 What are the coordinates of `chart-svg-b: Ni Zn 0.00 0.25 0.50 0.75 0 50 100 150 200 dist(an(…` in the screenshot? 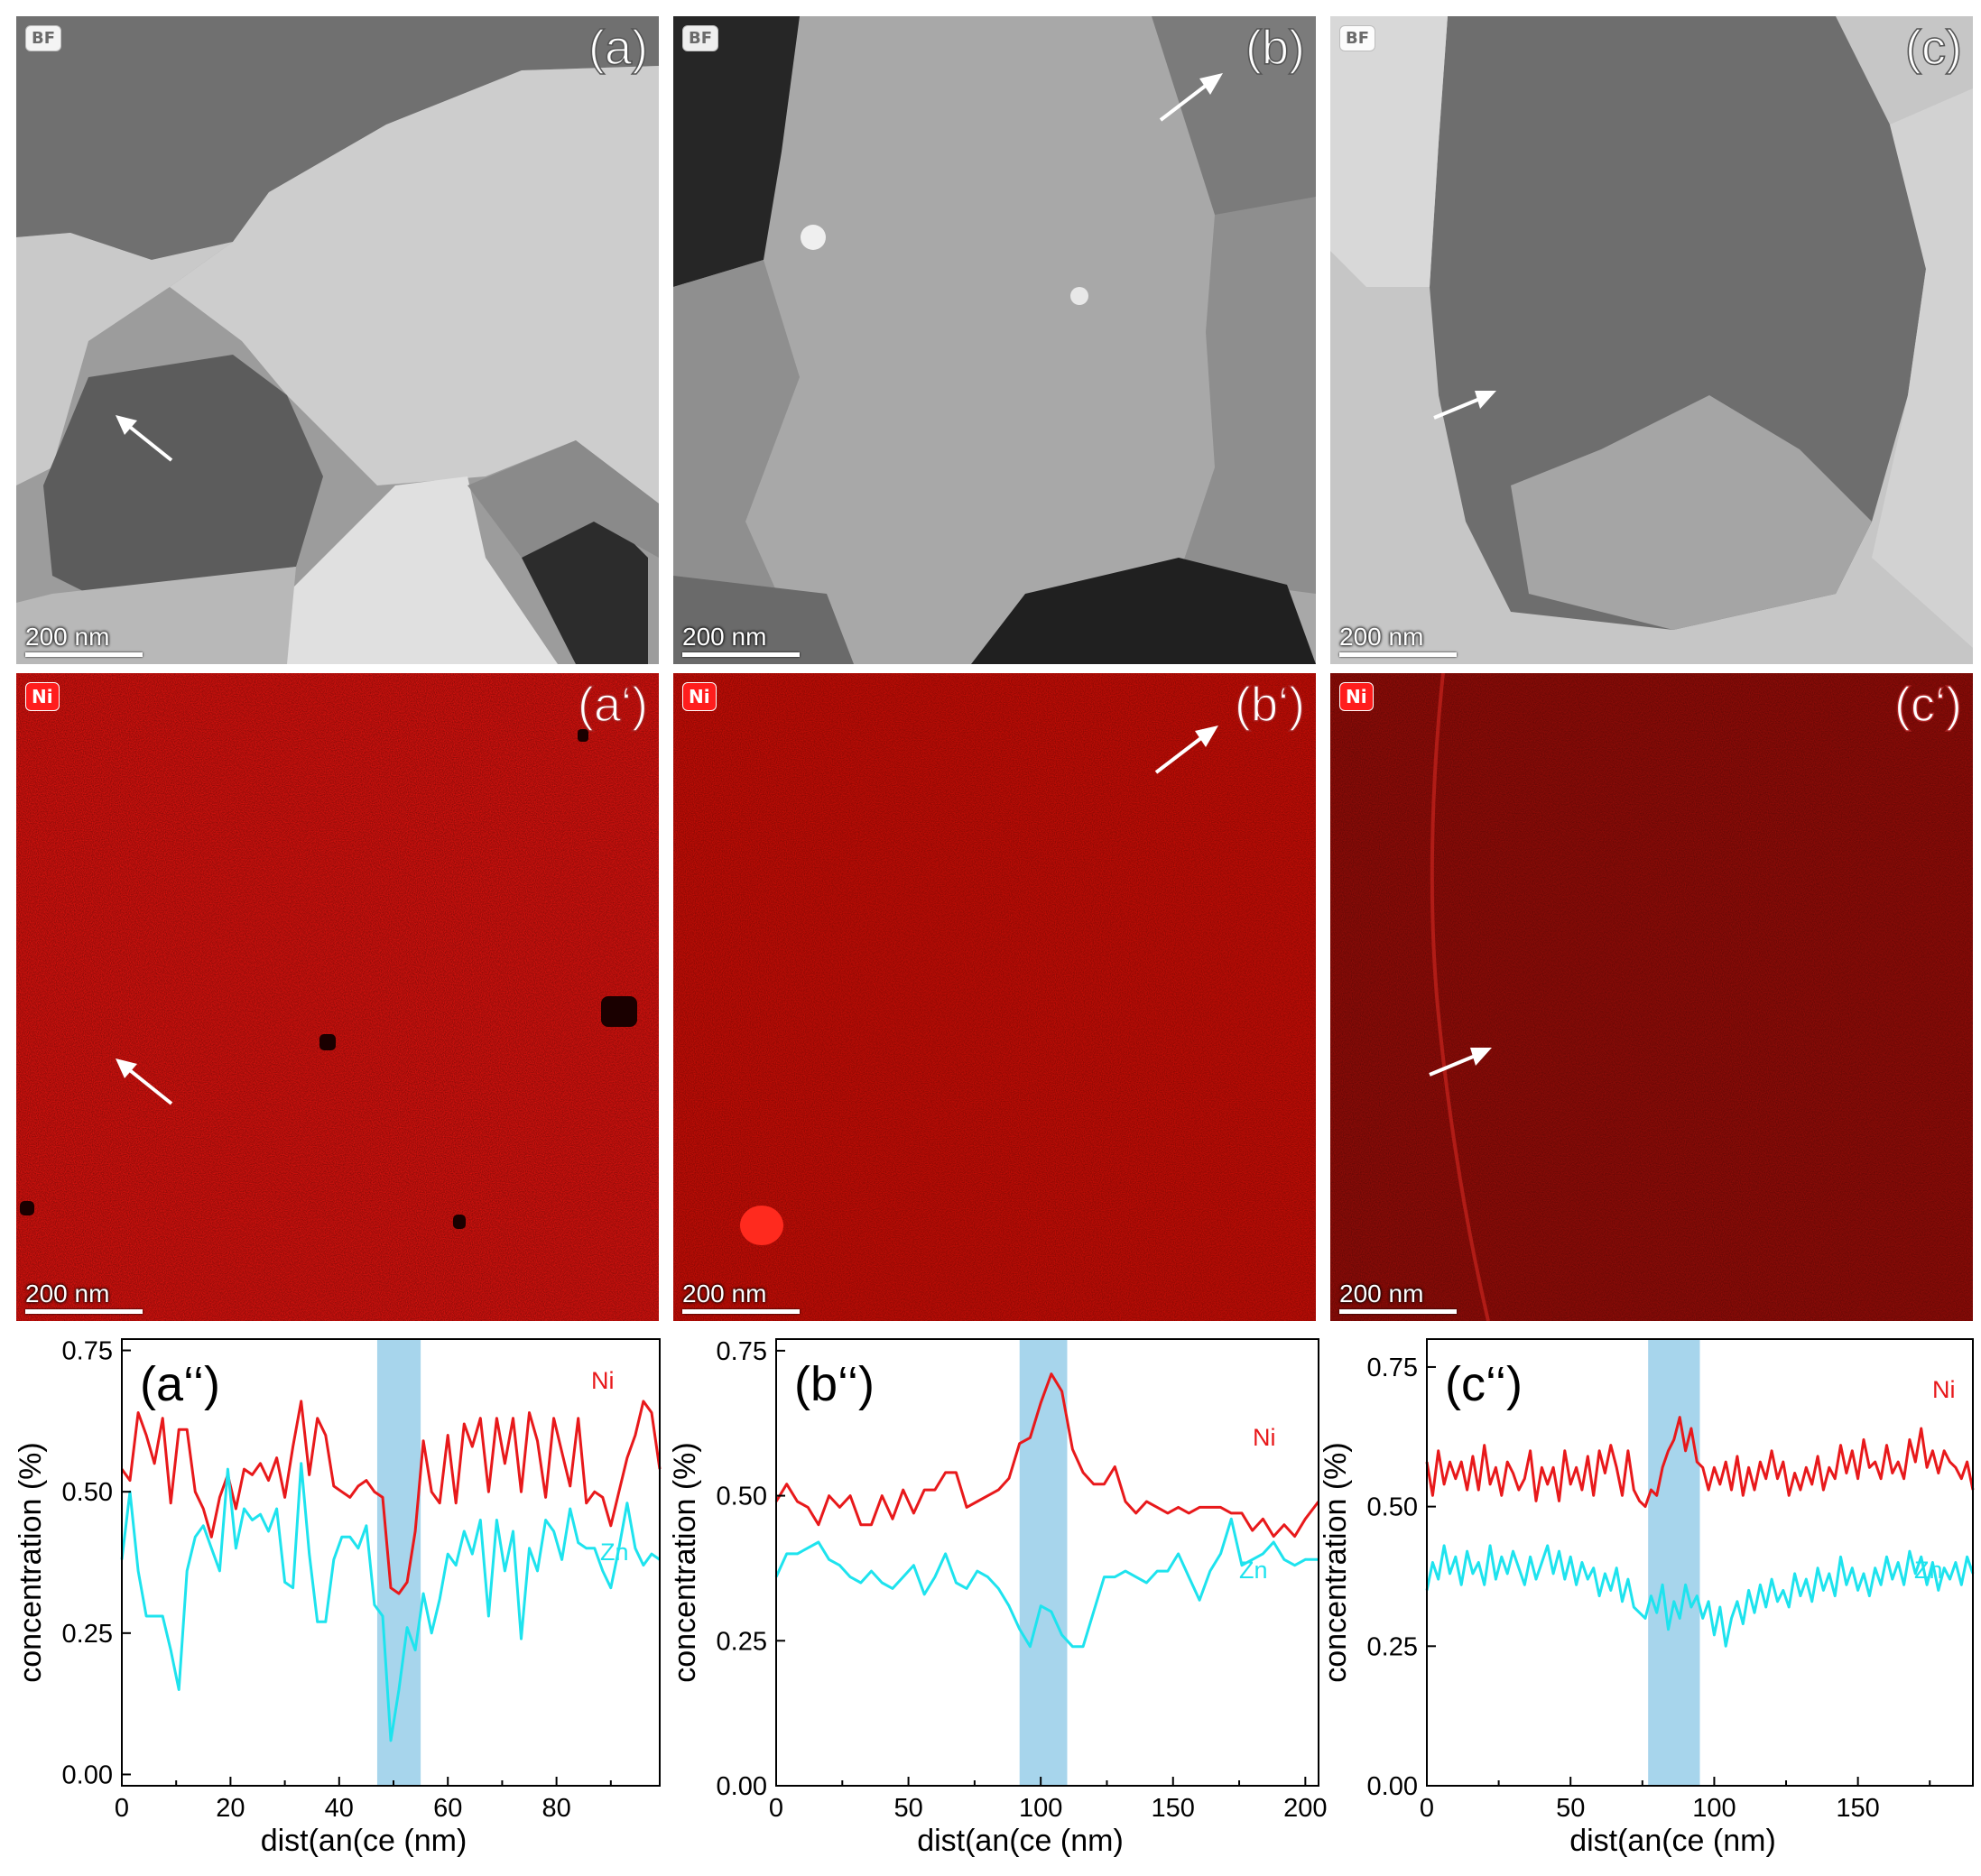 It's located at (998, 1597).